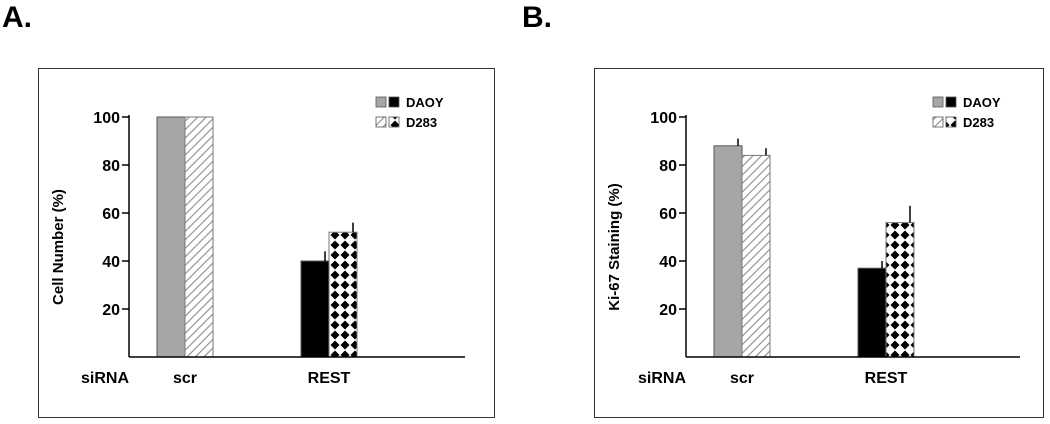 This screenshot has width=1050, height=424. What do you see at coordinates (537, 17) in the screenshot?
I see `panel-b-letter: B.` at bounding box center [537, 17].